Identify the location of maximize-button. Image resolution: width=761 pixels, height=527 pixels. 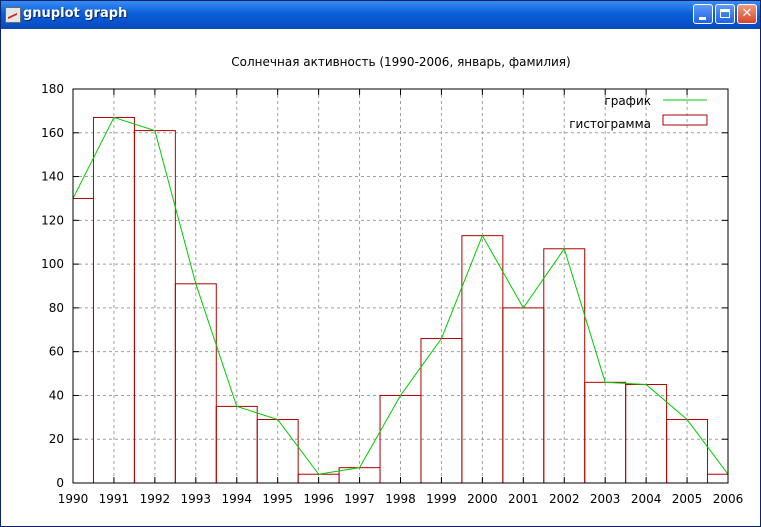
(725, 14).